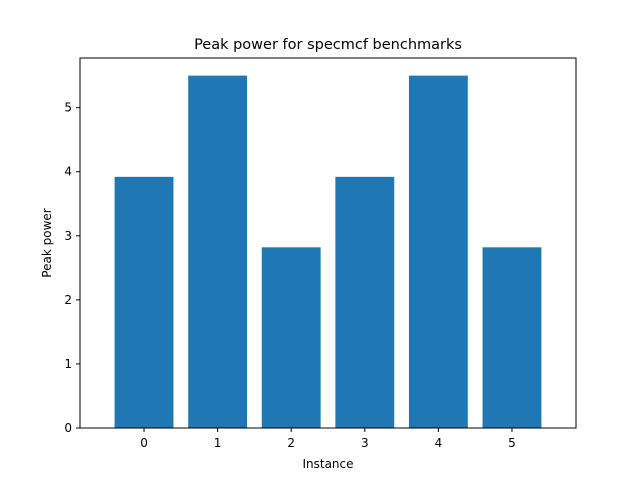 Image resolution: width=640 pixels, height=484 pixels. I want to click on x-tick-label-1: 1, so click(218, 443).